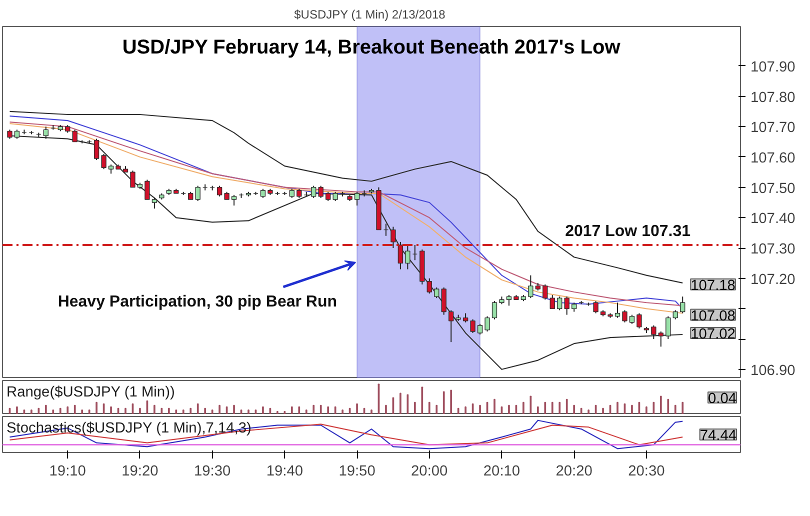 This screenshot has width=810, height=516. I want to click on y-tick-label: 107.80, so click(773, 98).